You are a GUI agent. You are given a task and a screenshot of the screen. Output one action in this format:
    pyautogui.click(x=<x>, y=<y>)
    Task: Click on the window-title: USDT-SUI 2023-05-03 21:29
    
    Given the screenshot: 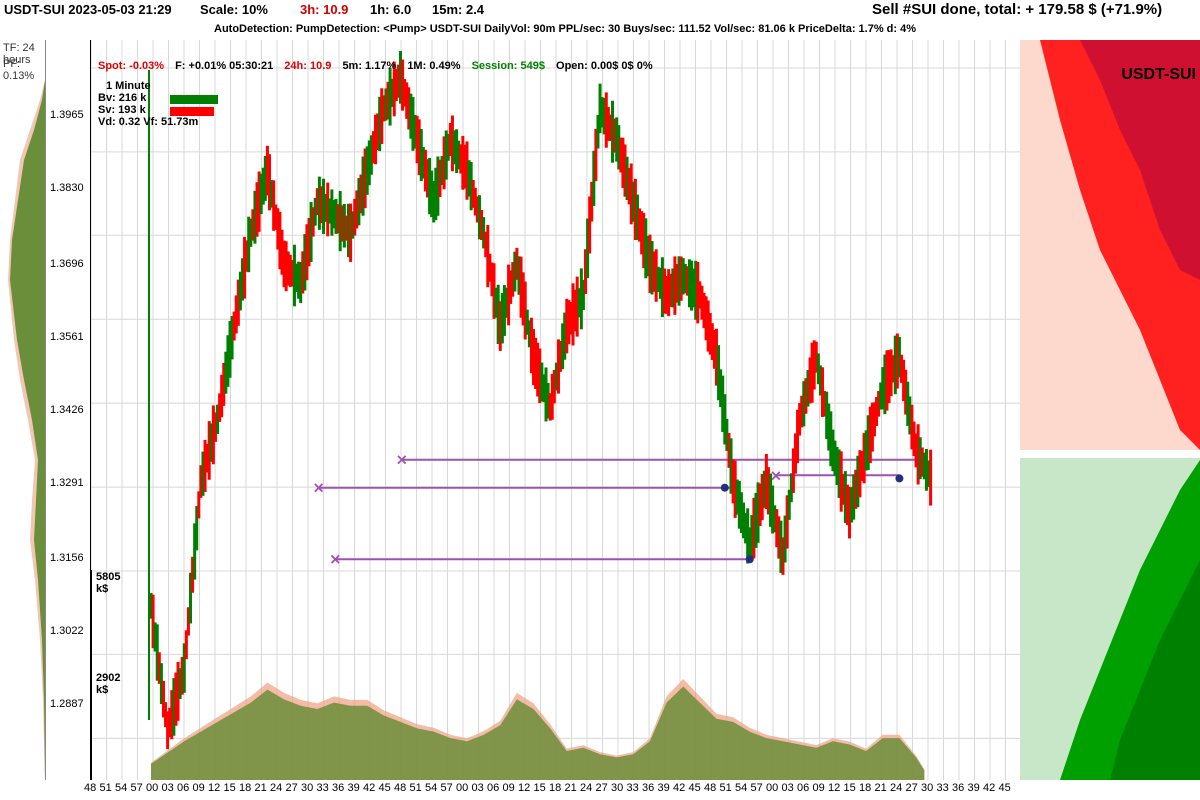 What is the action you would take?
    pyautogui.click(x=88, y=9)
    